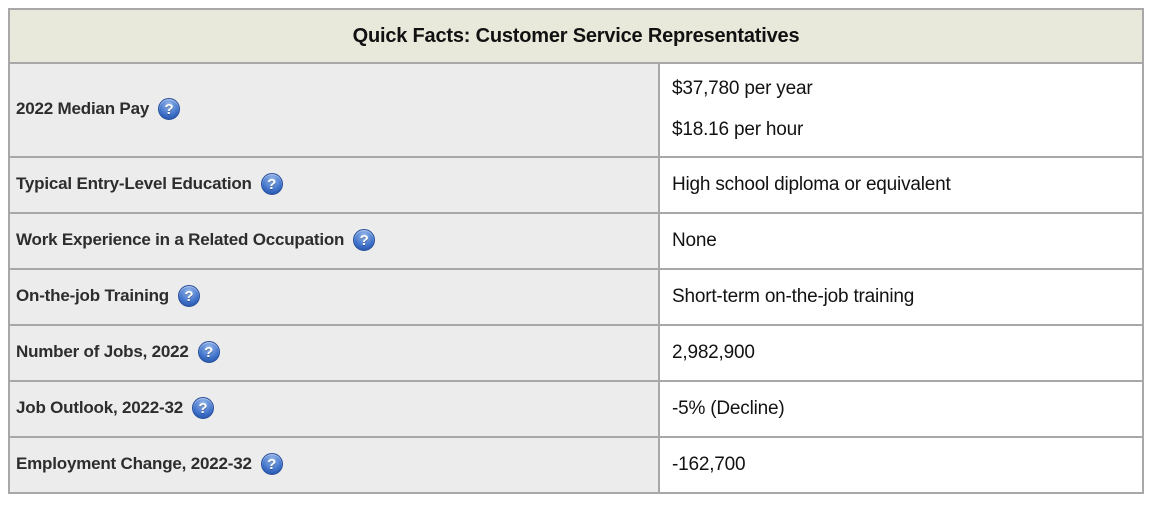 This screenshot has height=508, width=1154. Describe the element at coordinates (728, 408) in the screenshot. I see `row-value: -5% (Decline)` at that location.